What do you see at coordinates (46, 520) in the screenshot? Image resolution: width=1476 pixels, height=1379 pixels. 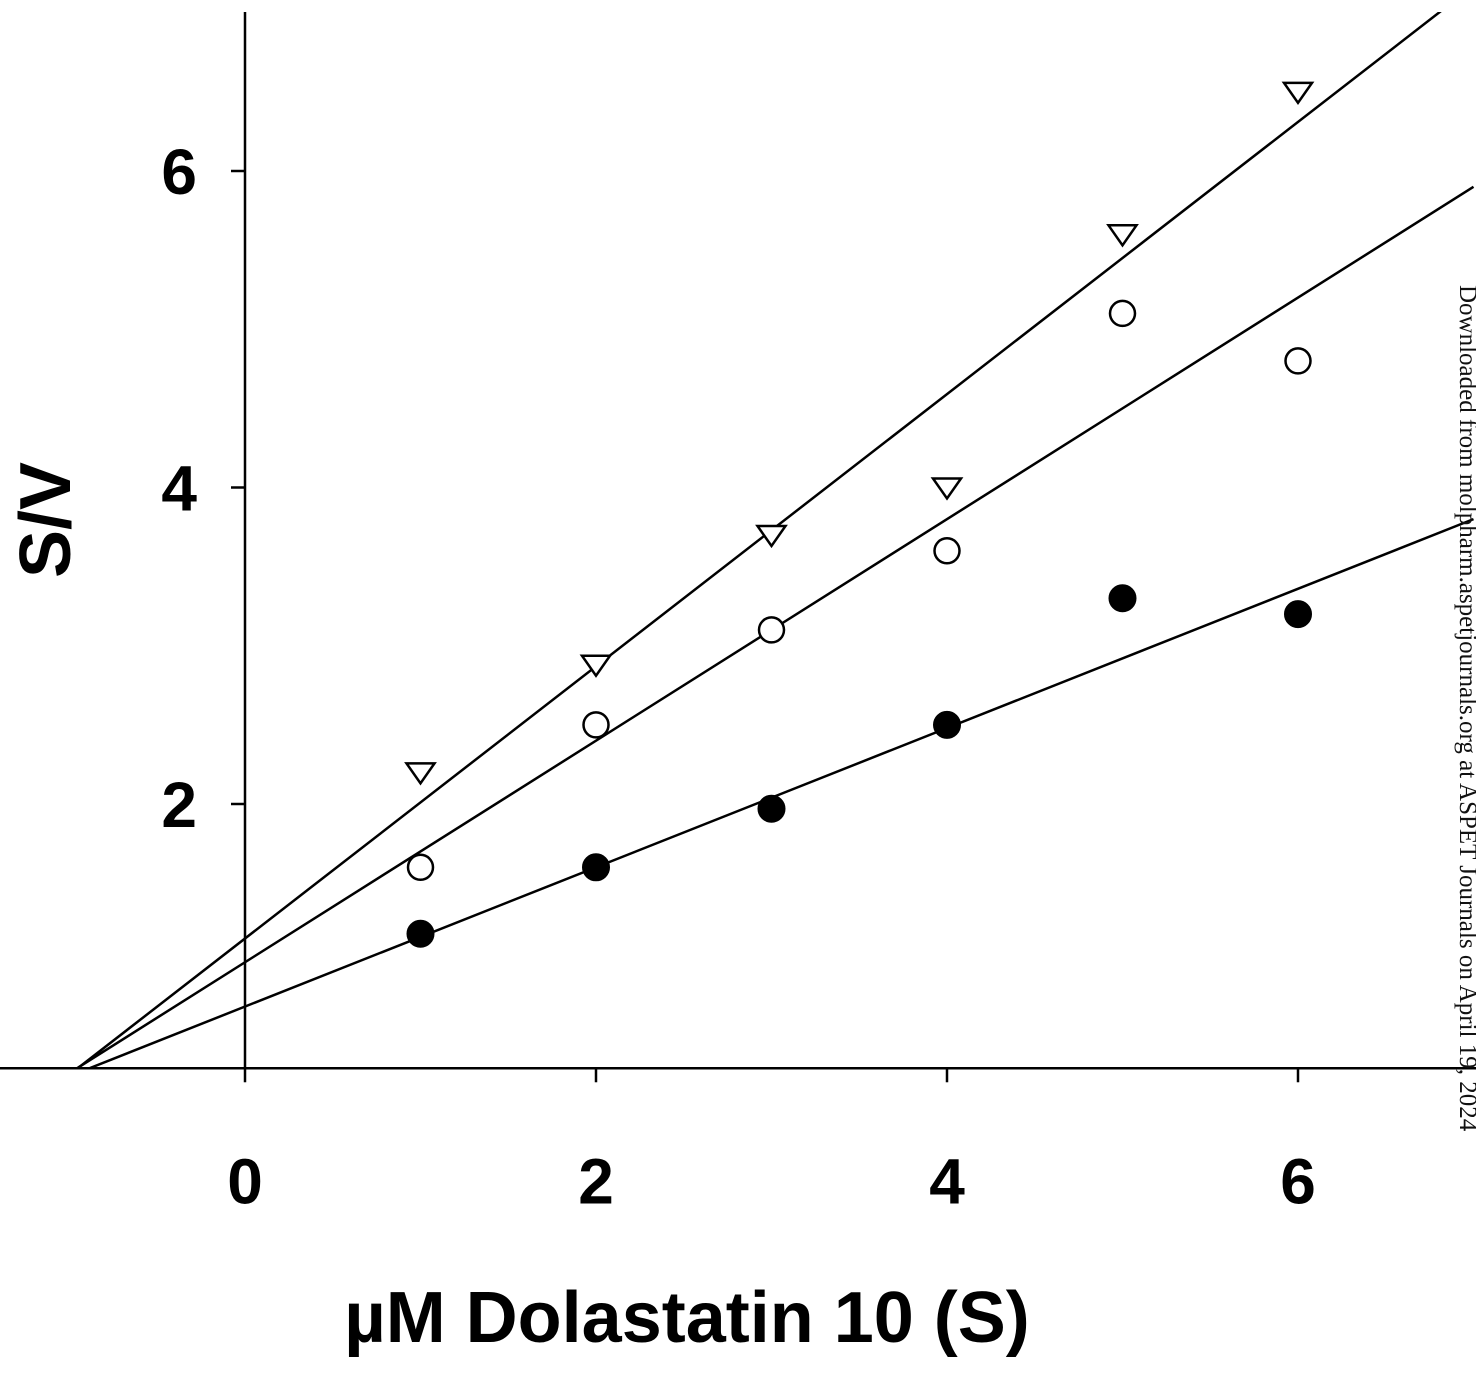 I see `y-axis-title: S/V` at bounding box center [46, 520].